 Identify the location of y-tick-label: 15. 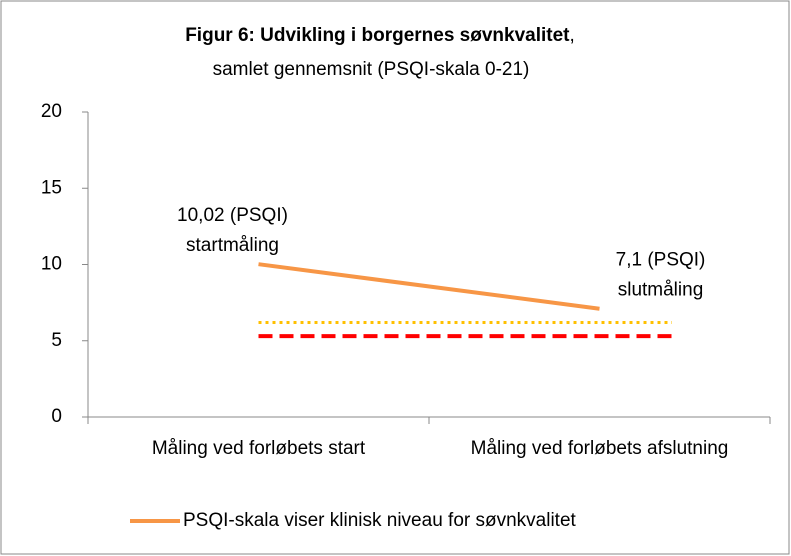
(51, 187).